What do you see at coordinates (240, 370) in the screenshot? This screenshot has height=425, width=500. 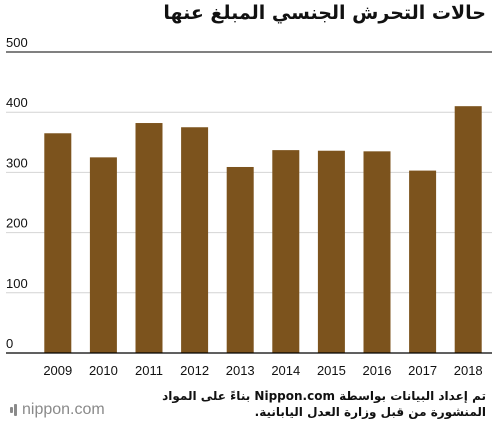 I see `x-tick-label: 2013` at bounding box center [240, 370].